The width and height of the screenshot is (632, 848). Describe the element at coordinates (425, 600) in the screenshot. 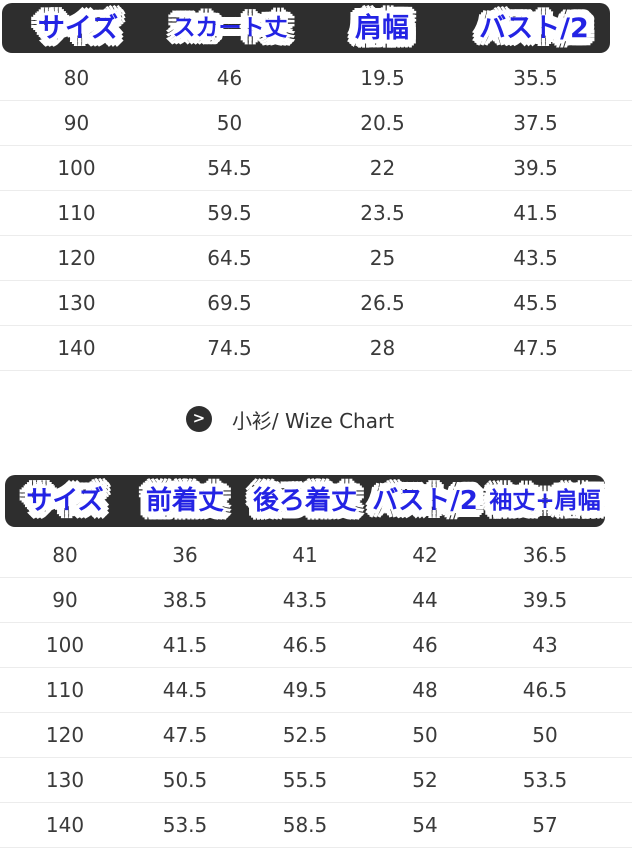

I see `table-cell: 44` at that location.